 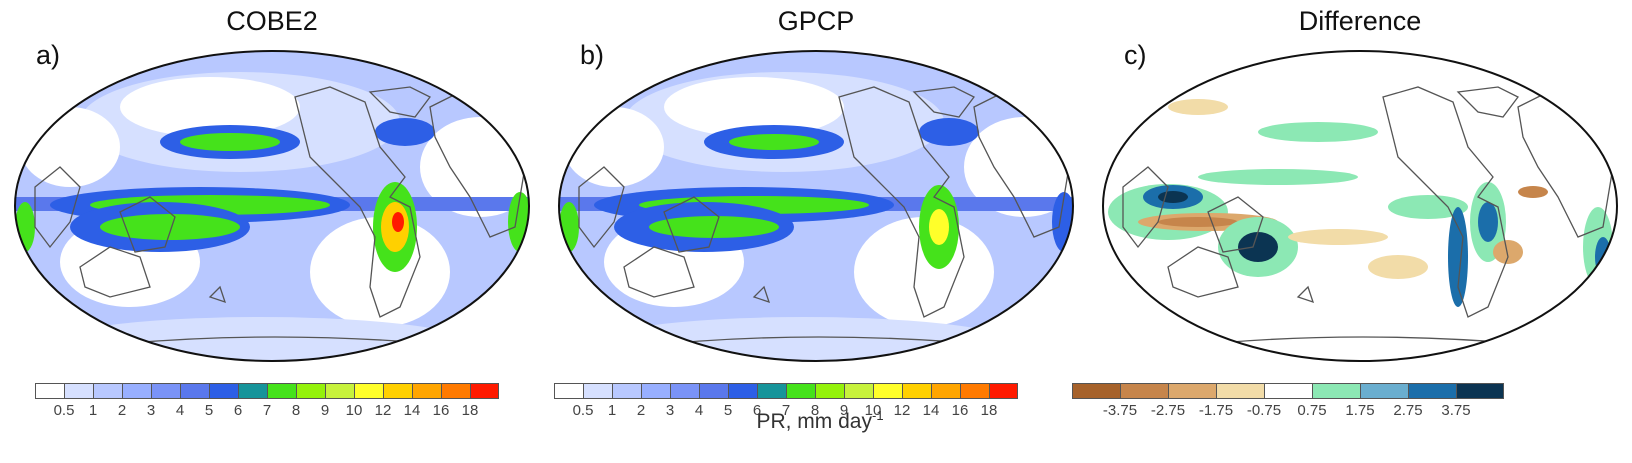 I want to click on difference-colorbar-tick-label: -0.75, so click(x=1264, y=410).